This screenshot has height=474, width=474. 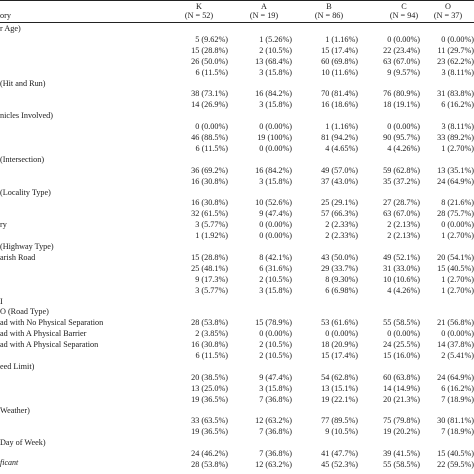 I want to click on cell-c: 24 (25.5%), so click(x=401, y=345).